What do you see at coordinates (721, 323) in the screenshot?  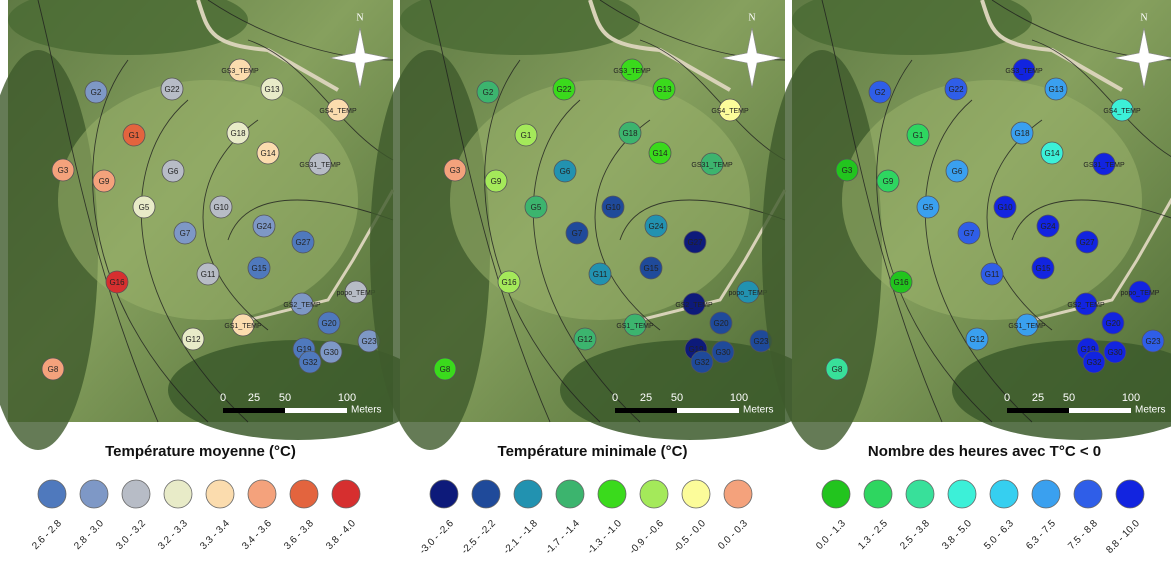 I see `site-label: G20` at bounding box center [721, 323].